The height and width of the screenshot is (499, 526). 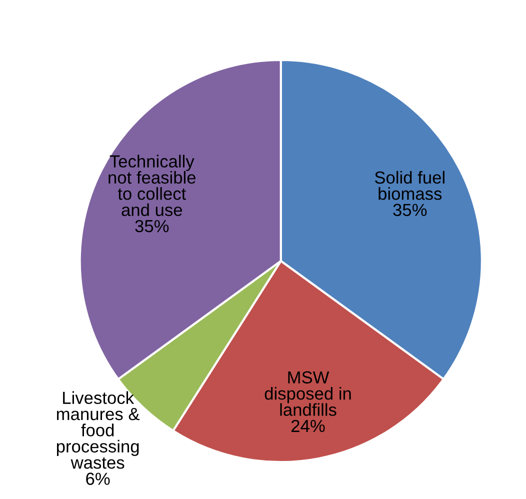 I want to click on data-label: 6%, so click(x=98, y=478).